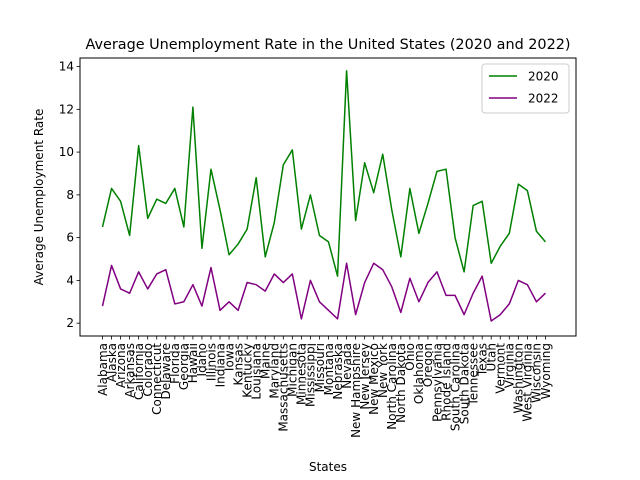 This screenshot has width=640, height=480. Describe the element at coordinates (543, 77) in the screenshot. I see `legend-label-2020: 2020` at that location.